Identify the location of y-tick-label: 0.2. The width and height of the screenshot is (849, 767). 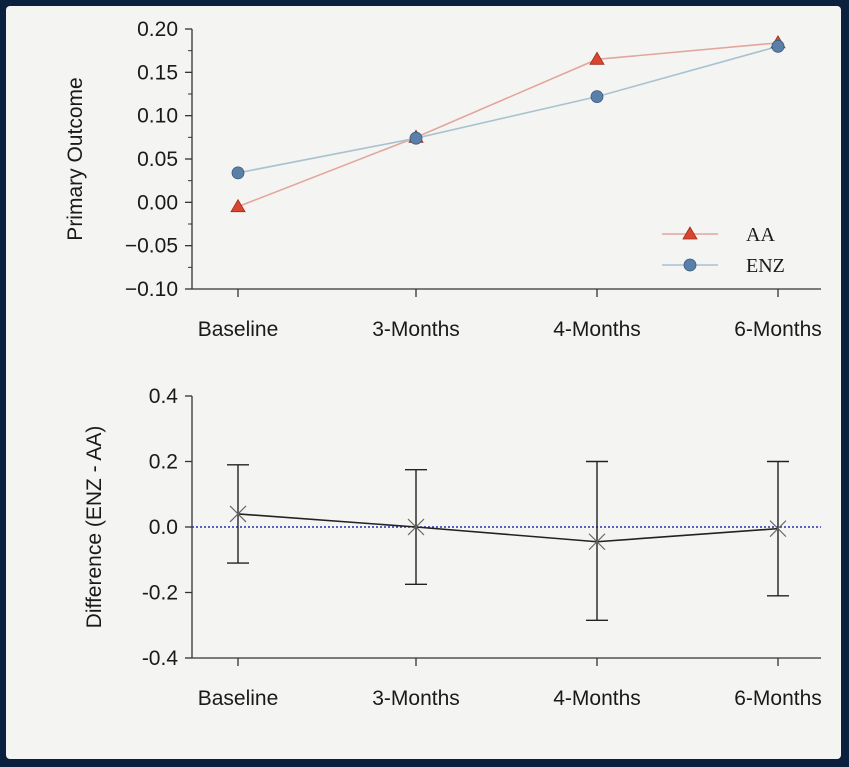
(163, 462).